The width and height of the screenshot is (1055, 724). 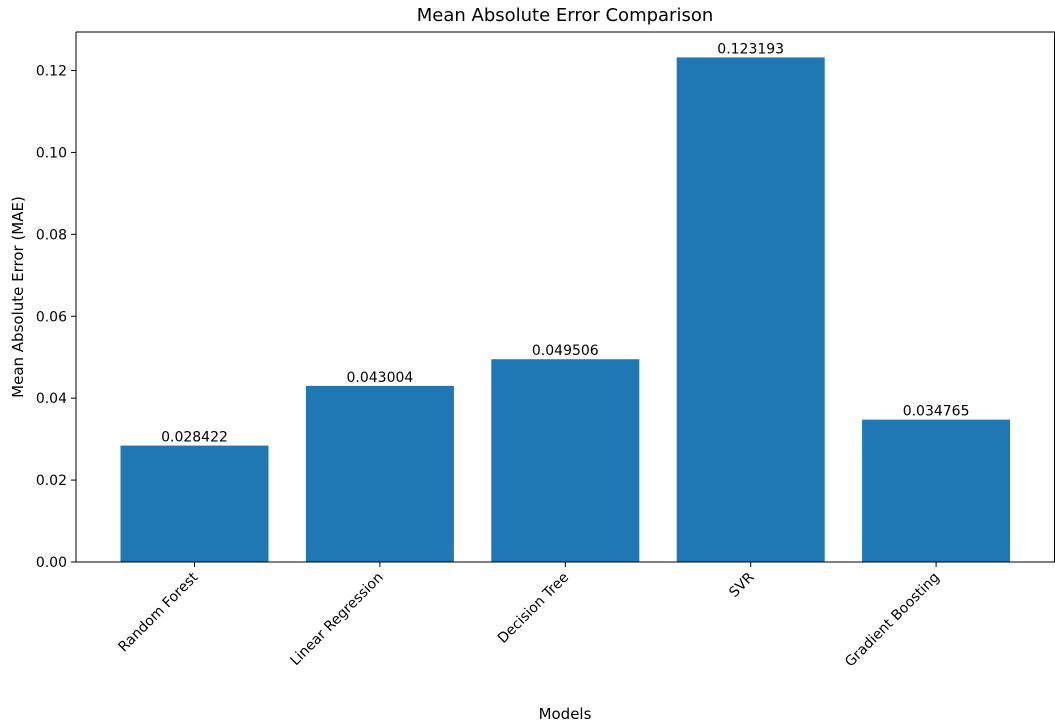 What do you see at coordinates (51, 317) in the screenshot?
I see `y-tick-label: 0.06` at bounding box center [51, 317].